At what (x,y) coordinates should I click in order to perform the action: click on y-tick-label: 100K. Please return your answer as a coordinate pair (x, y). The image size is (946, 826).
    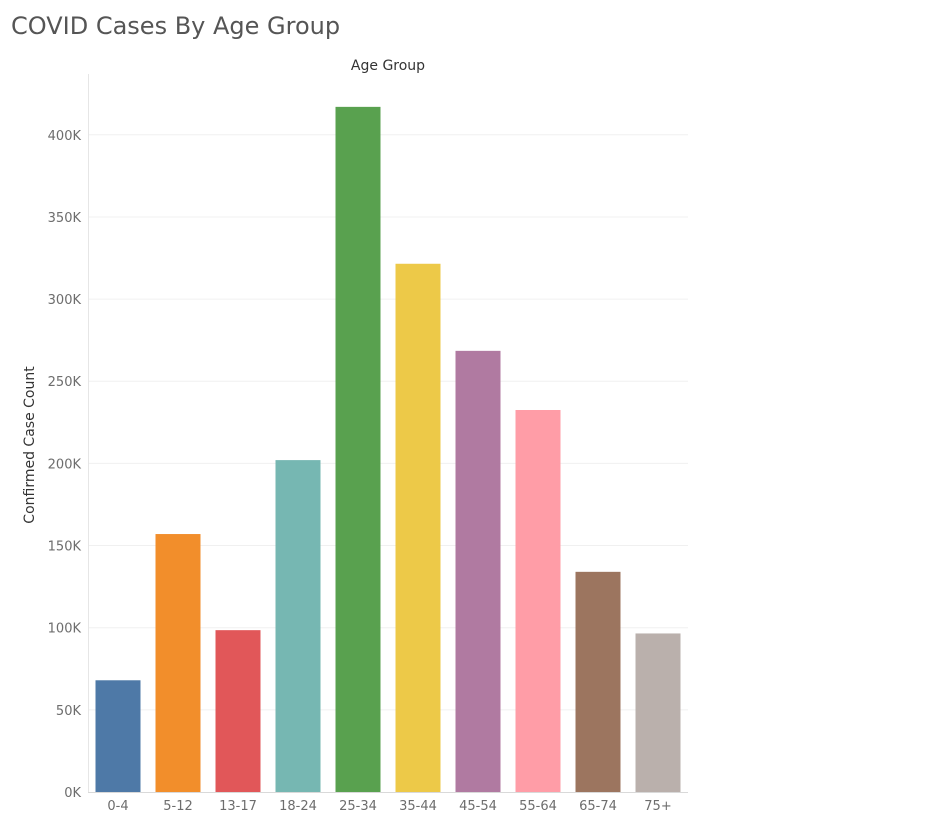
    Looking at the image, I should click on (65, 629).